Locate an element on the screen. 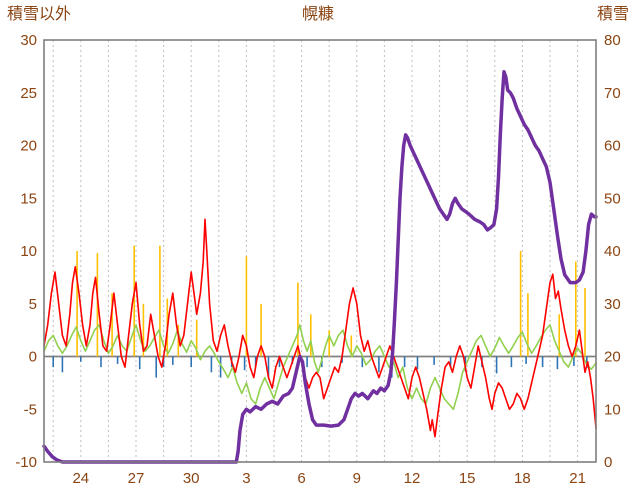  left-tick-label: 25 is located at coordinates (28, 93).